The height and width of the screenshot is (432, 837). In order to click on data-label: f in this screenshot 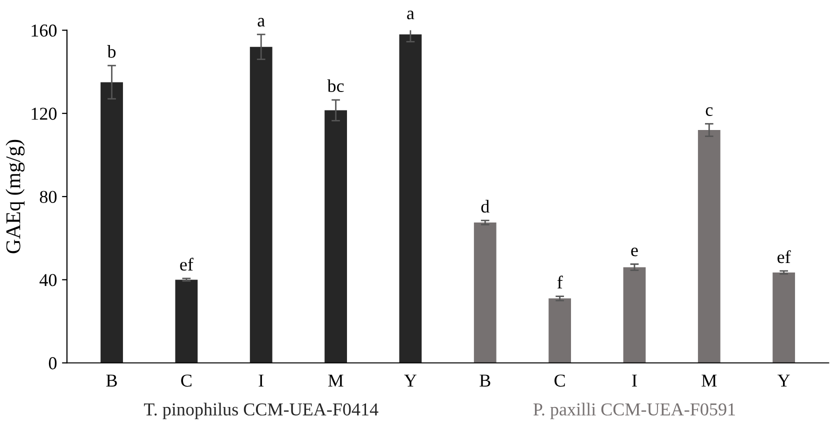, I will do `click(560, 282)`.